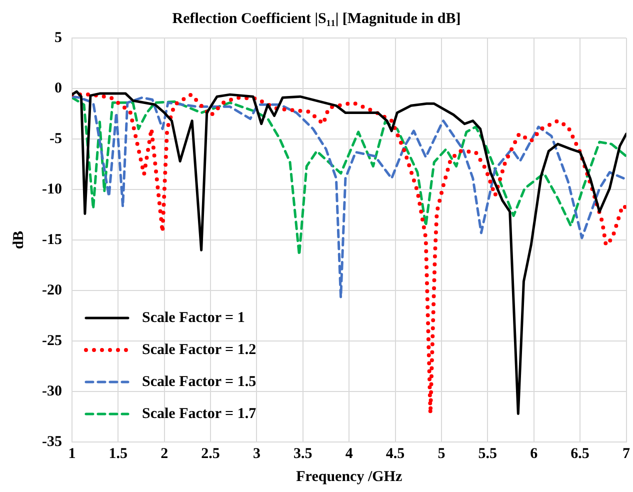 The width and height of the screenshot is (633, 492). What do you see at coordinates (626, 454) in the screenshot?
I see `x-tick-label: 7` at bounding box center [626, 454].